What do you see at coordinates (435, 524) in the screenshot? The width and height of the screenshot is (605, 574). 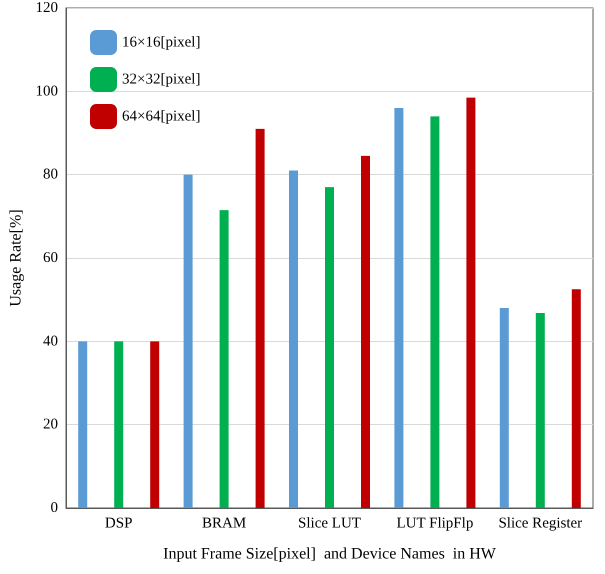 I see `x-tick-label: LUT FlipFlp` at bounding box center [435, 524].